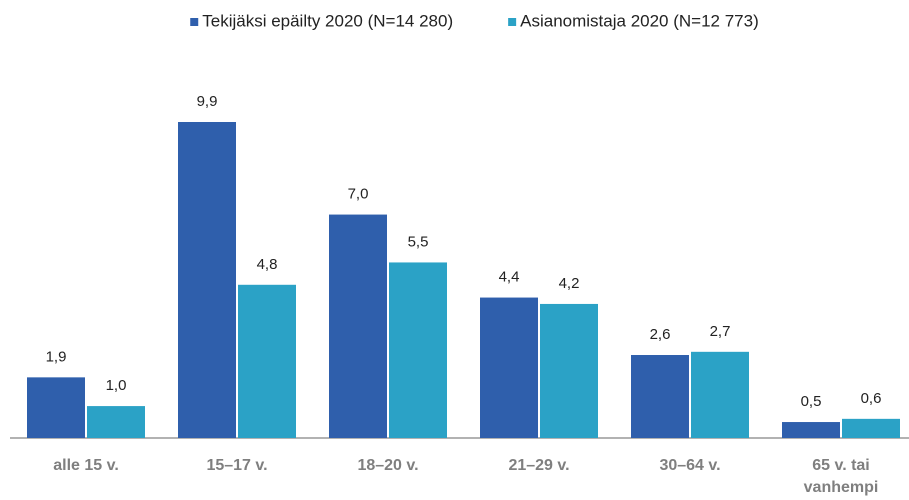 Image resolution: width=909 pixels, height=500 pixels. Describe the element at coordinates (327, 20) in the screenshot. I see `legend-label: Tekijäksi epäilty 2020 (N=14 280)` at that location.